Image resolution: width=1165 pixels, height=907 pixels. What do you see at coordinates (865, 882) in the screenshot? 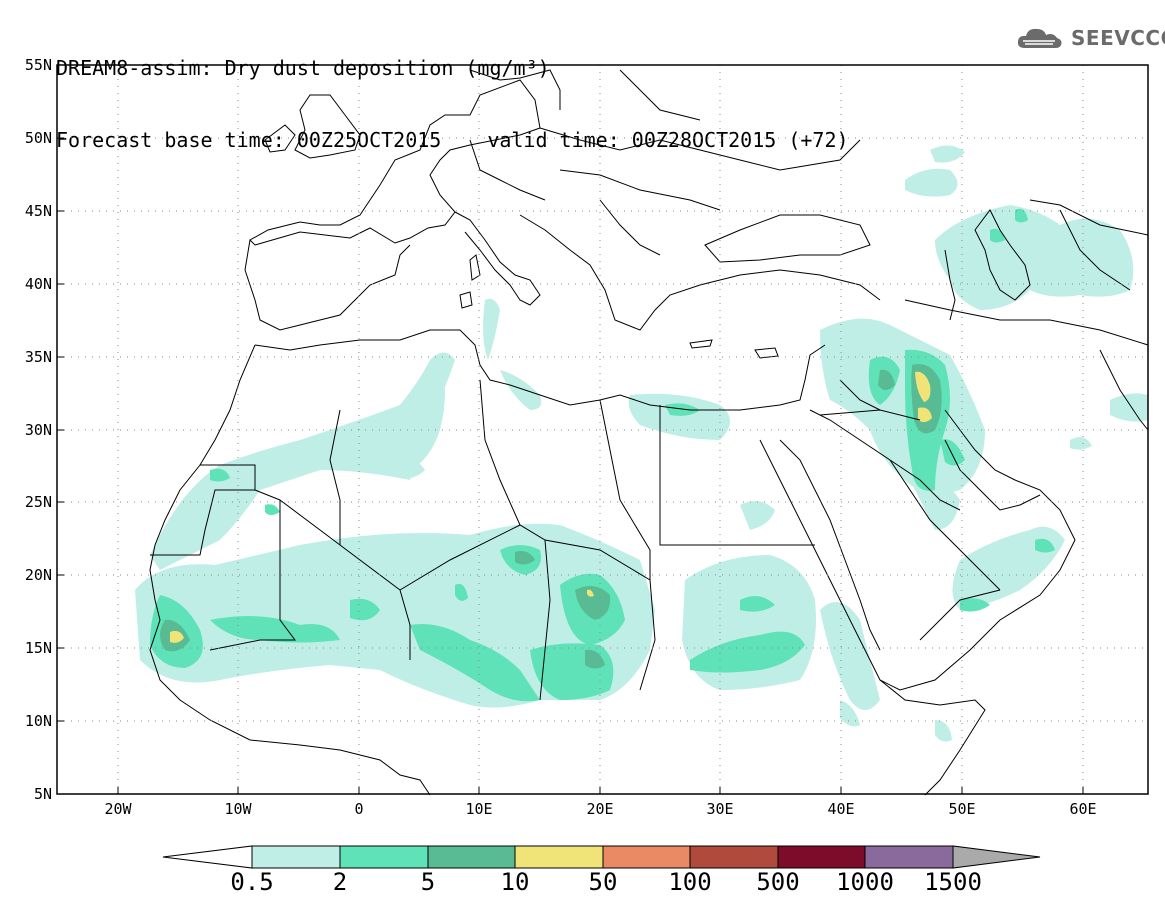
I see `colorbar-label: 1000` at bounding box center [865, 882].